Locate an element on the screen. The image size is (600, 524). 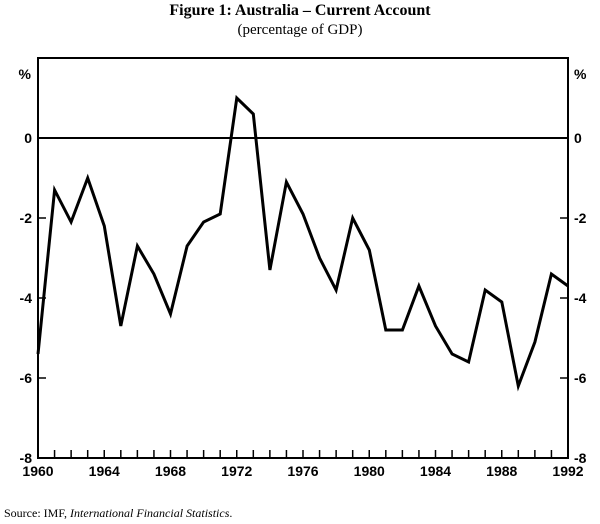
x-tick-label: 1992 is located at coordinates (567, 471).